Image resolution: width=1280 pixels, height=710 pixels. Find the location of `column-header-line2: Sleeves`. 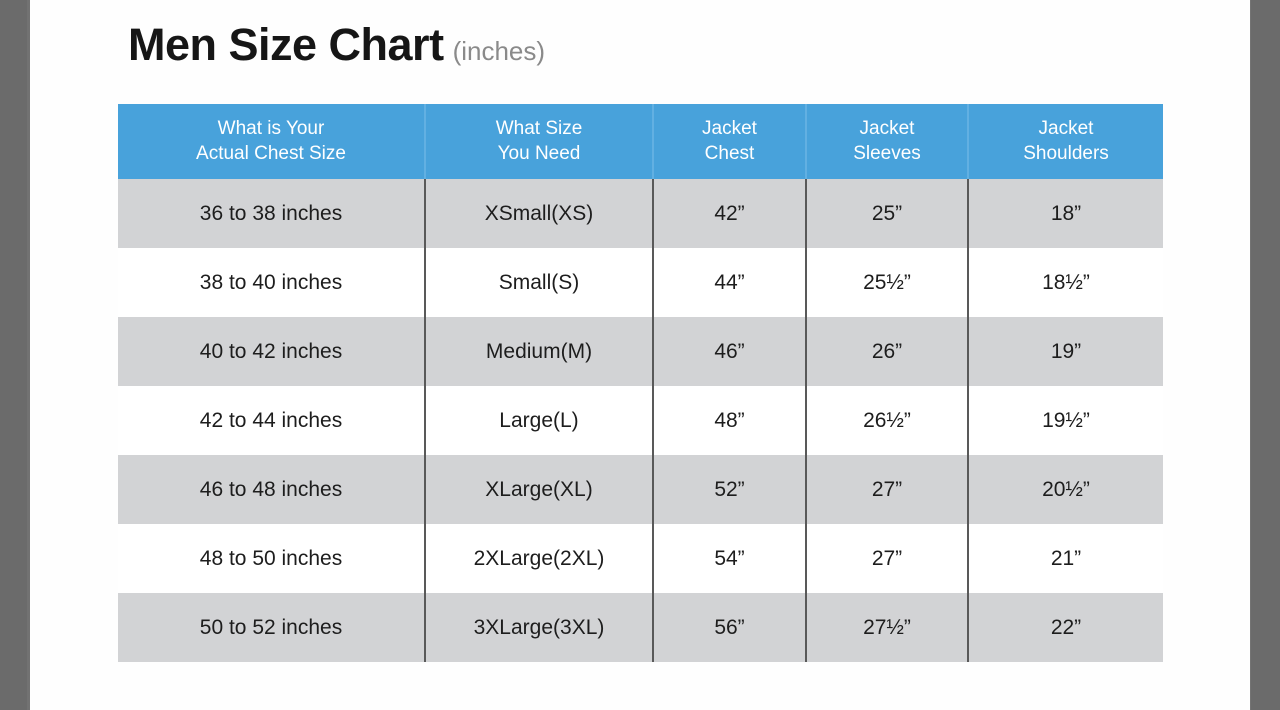

column-header-line2: Sleeves is located at coordinates (887, 154).